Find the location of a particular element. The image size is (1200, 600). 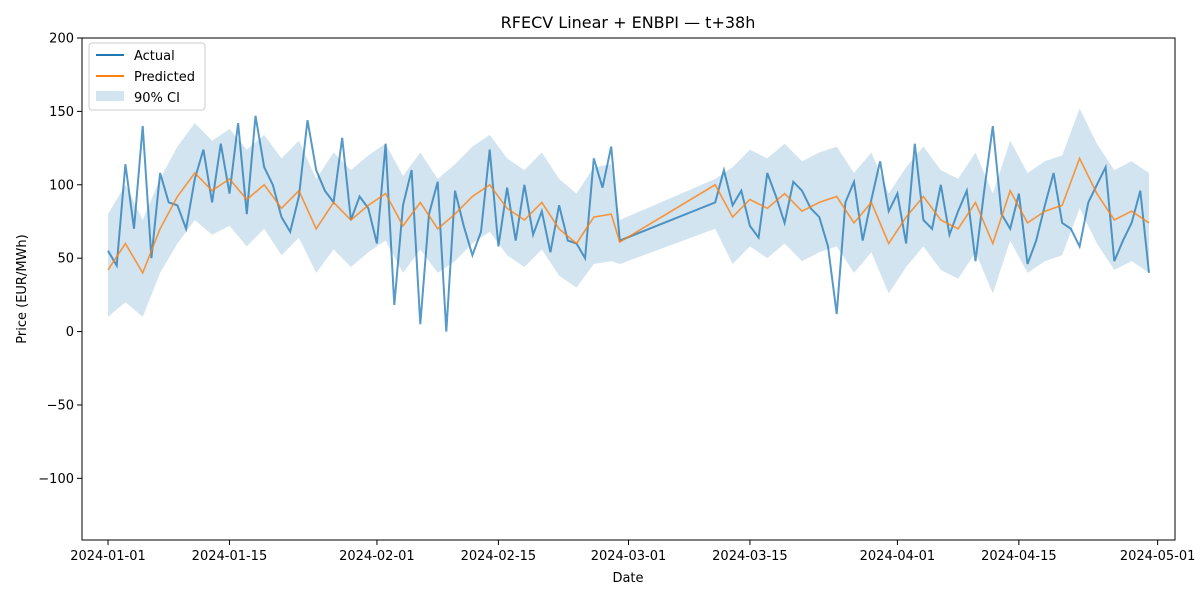

y-tick-label: 0 is located at coordinates (70, 332).